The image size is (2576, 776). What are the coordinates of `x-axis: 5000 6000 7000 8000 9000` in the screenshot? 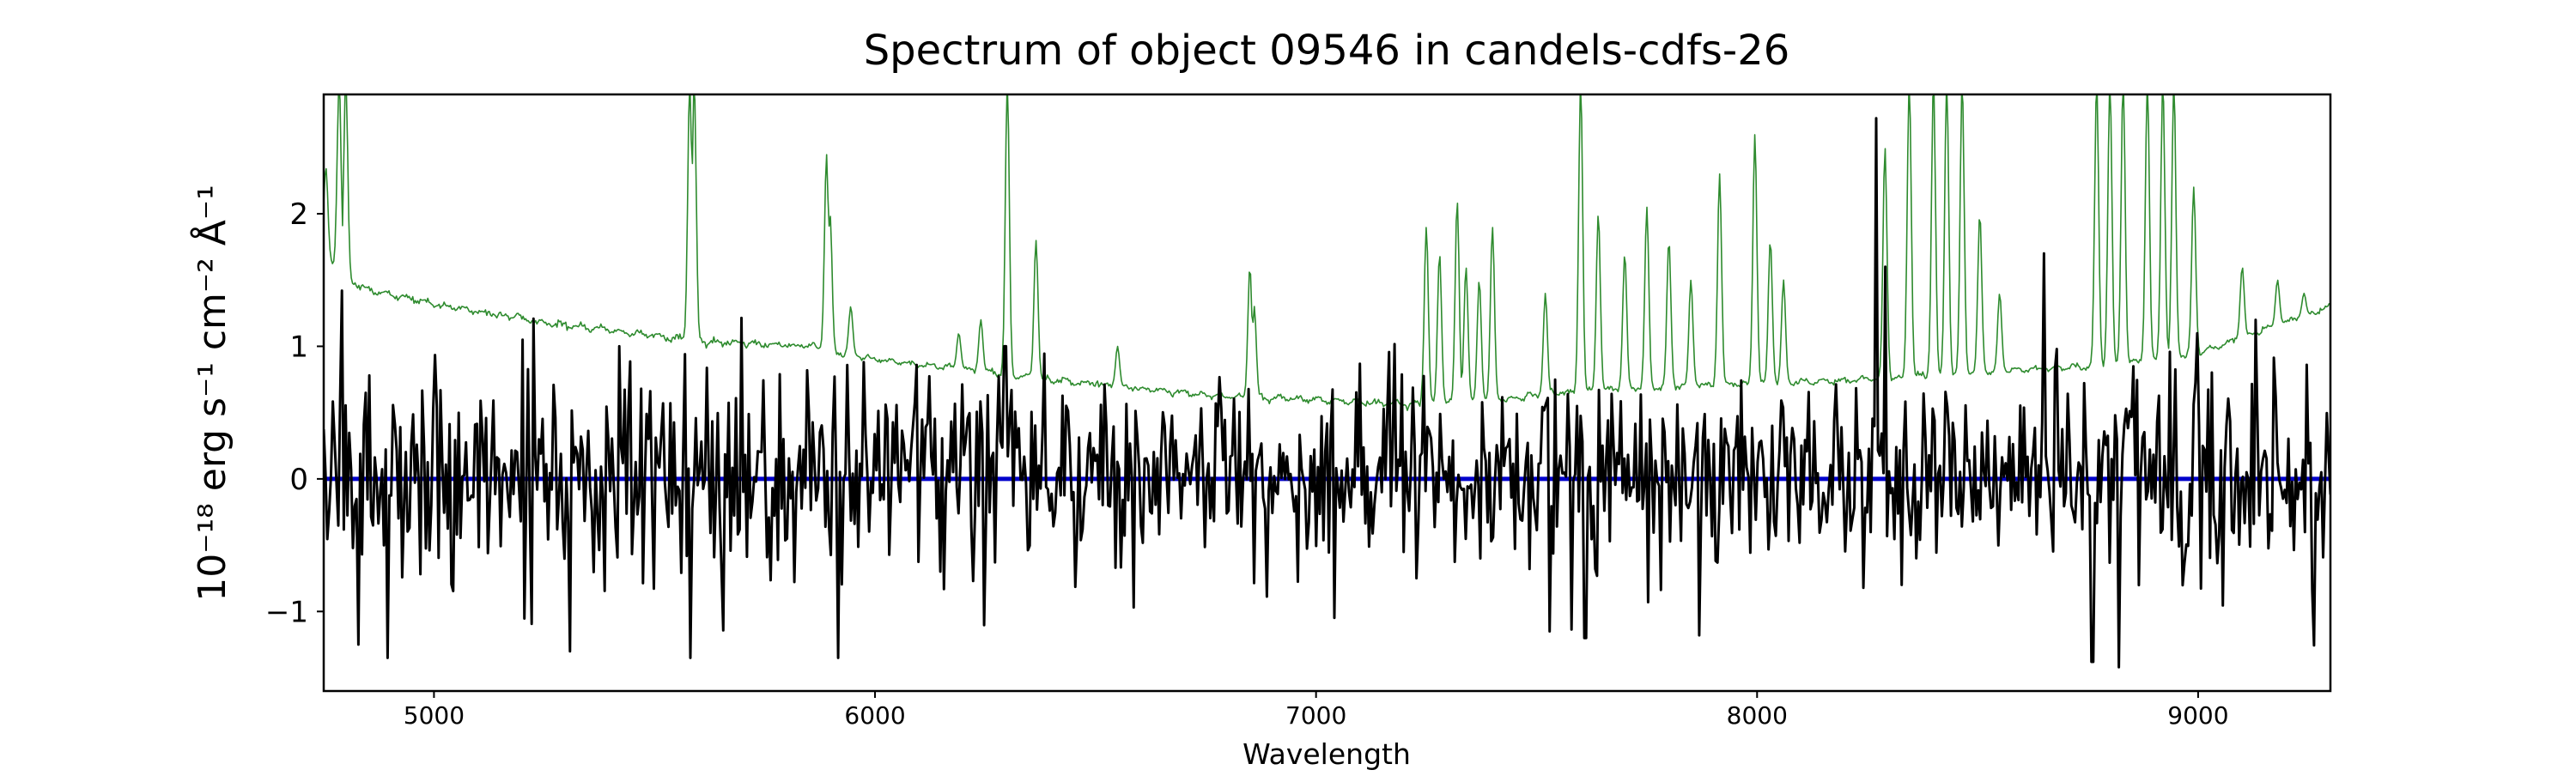 It's located at (1316, 711).